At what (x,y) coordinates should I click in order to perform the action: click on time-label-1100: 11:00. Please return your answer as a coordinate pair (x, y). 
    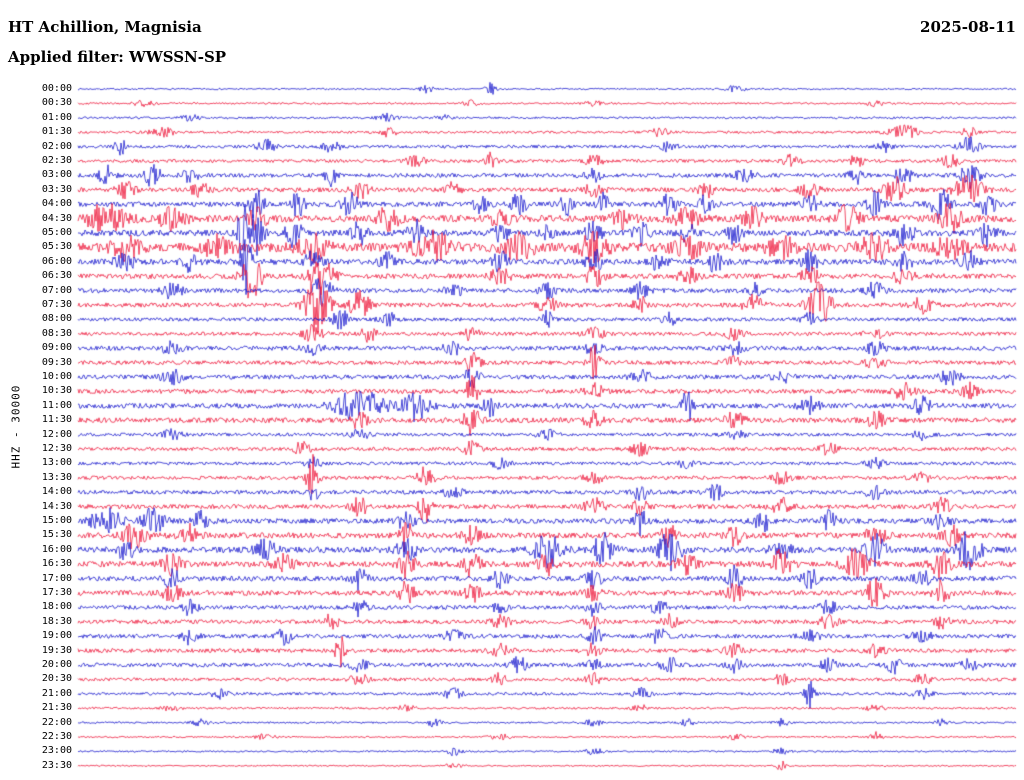
    Looking at the image, I should click on (56, 405).